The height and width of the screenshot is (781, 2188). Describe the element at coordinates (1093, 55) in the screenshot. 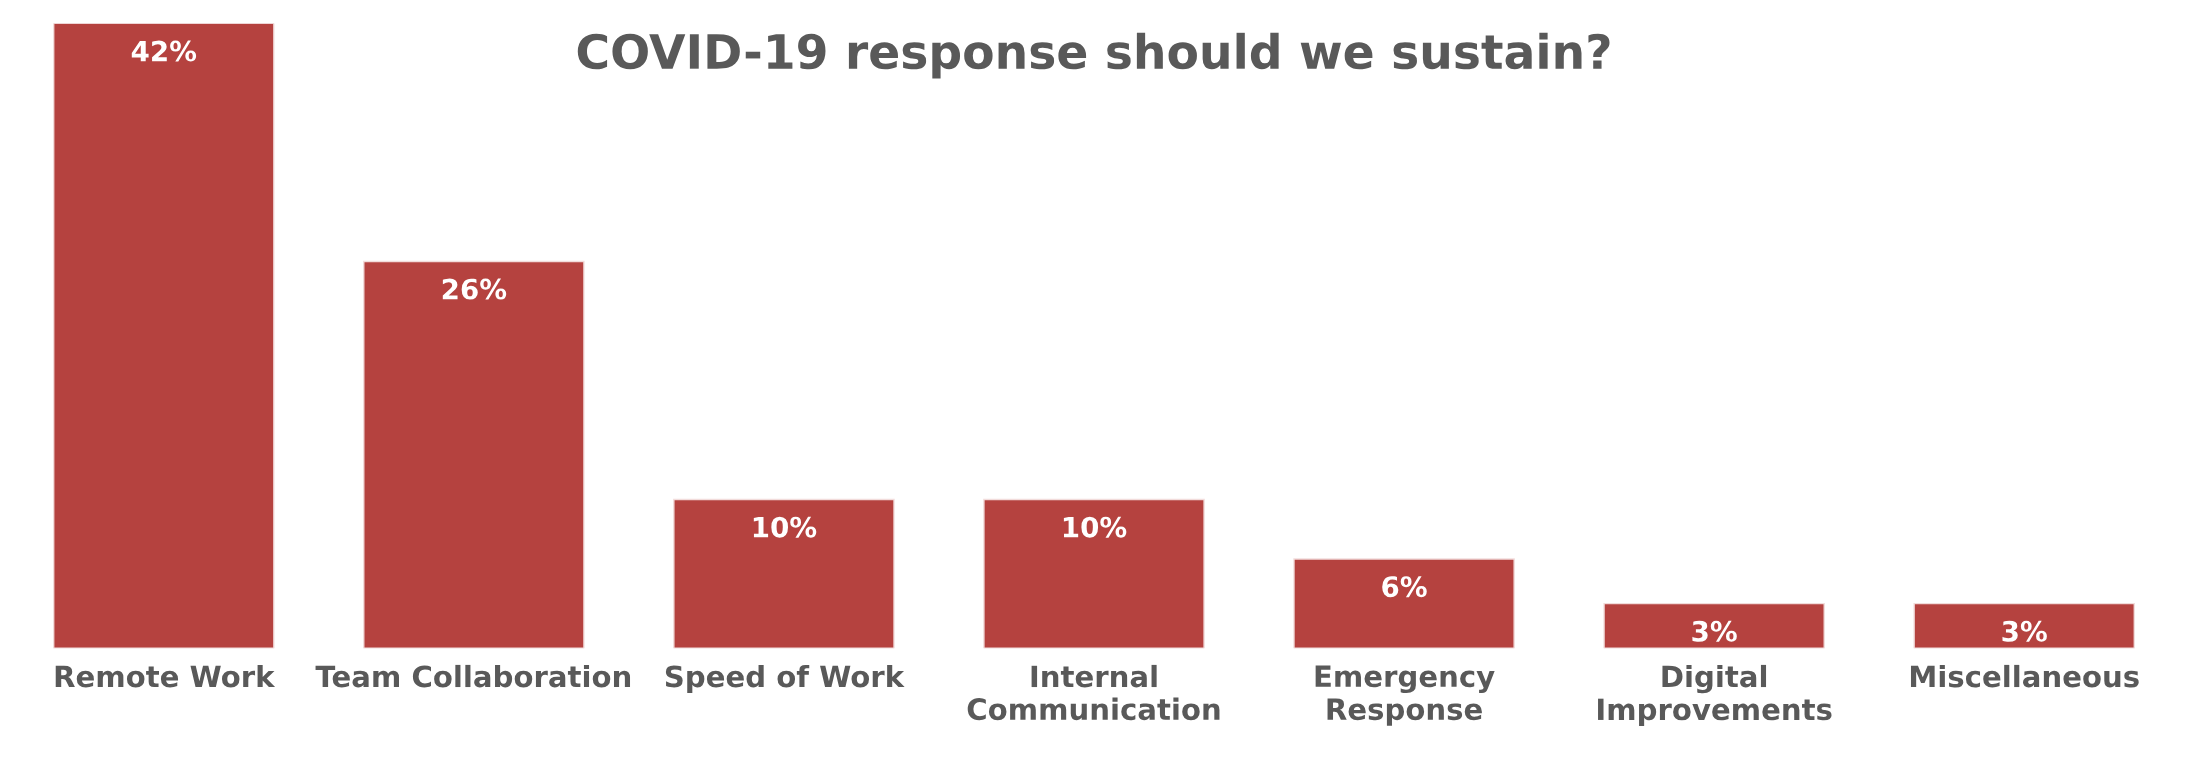

I see `chart-title: COVID-19 response should we sustain?` at that location.